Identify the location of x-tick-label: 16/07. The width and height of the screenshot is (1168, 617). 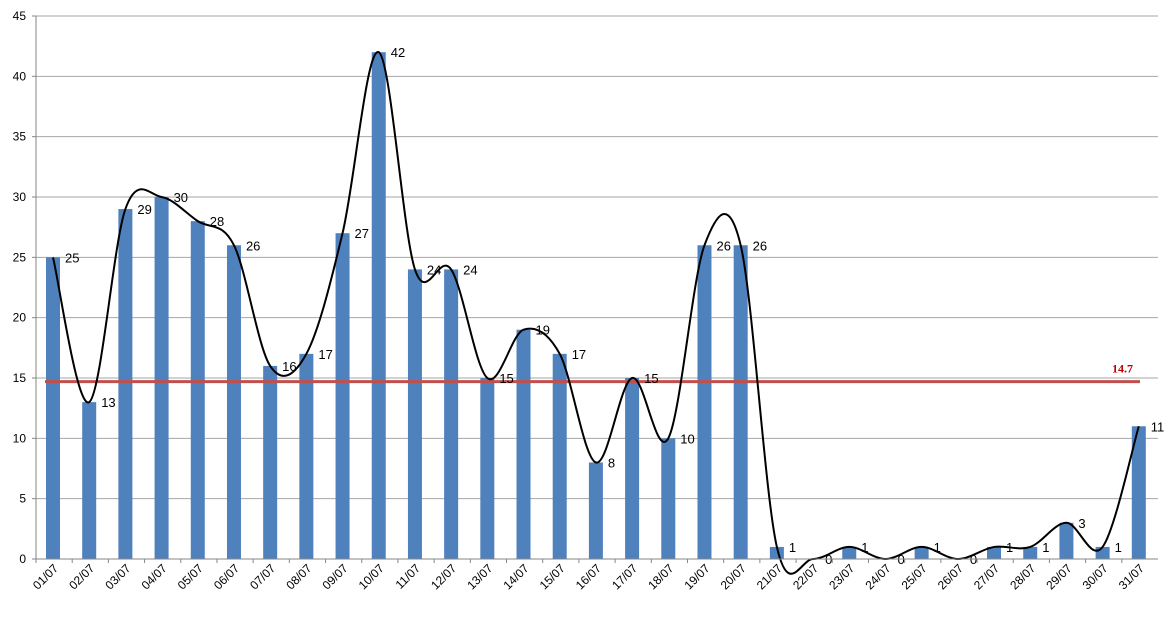
(588, 576).